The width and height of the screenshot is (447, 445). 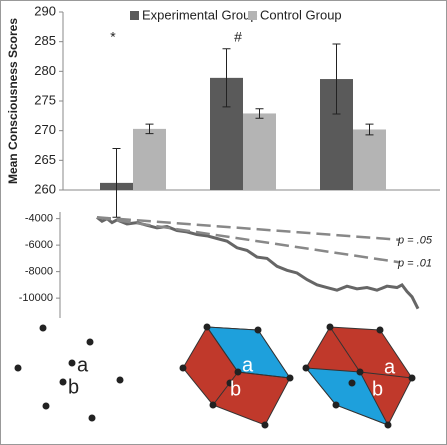 What do you see at coordinates (359, 376) in the screenshot?
I see `cube-2: a b` at bounding box center [359, 376].